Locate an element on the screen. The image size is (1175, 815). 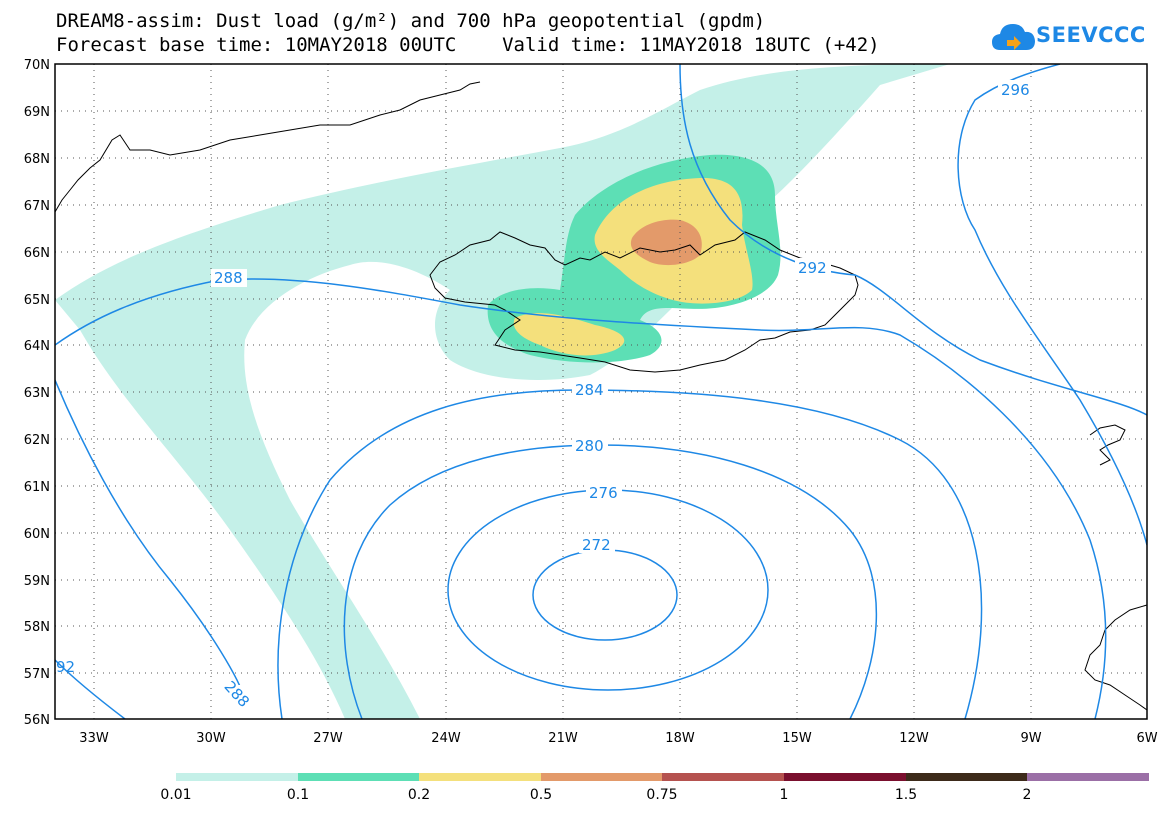
lon-label-18w: 18W is located at coordinates (680, 738).